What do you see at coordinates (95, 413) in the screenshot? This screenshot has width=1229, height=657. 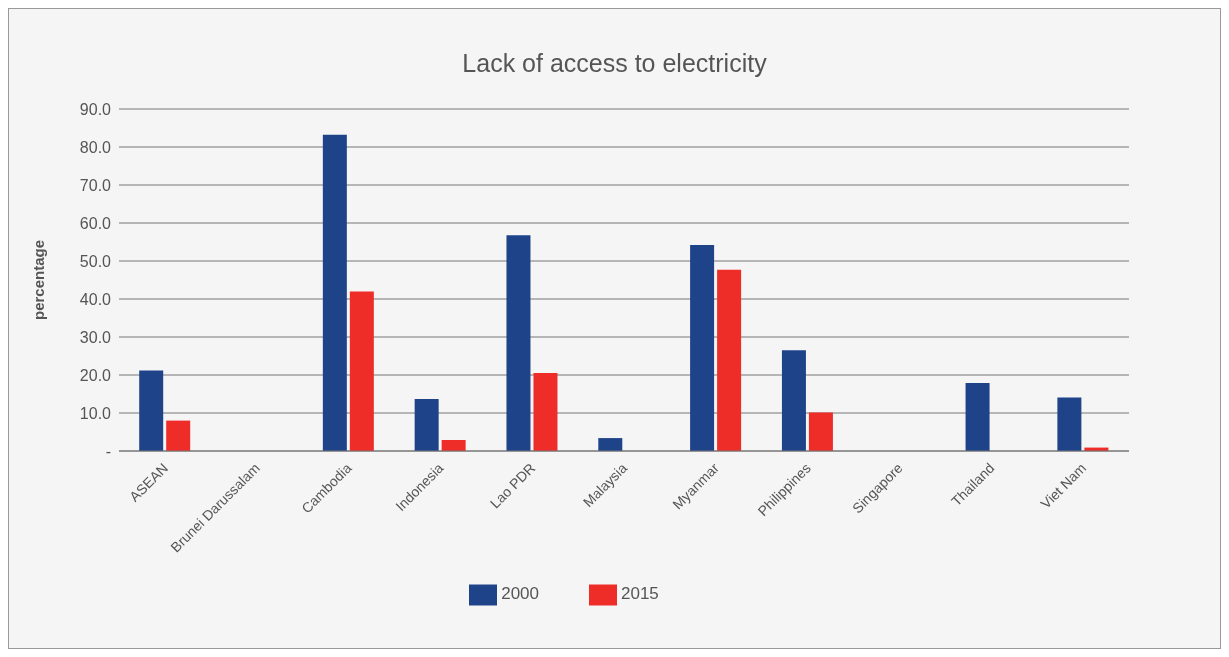 I see `y-tick-label: 10.0` at bounding box center [95, 413].